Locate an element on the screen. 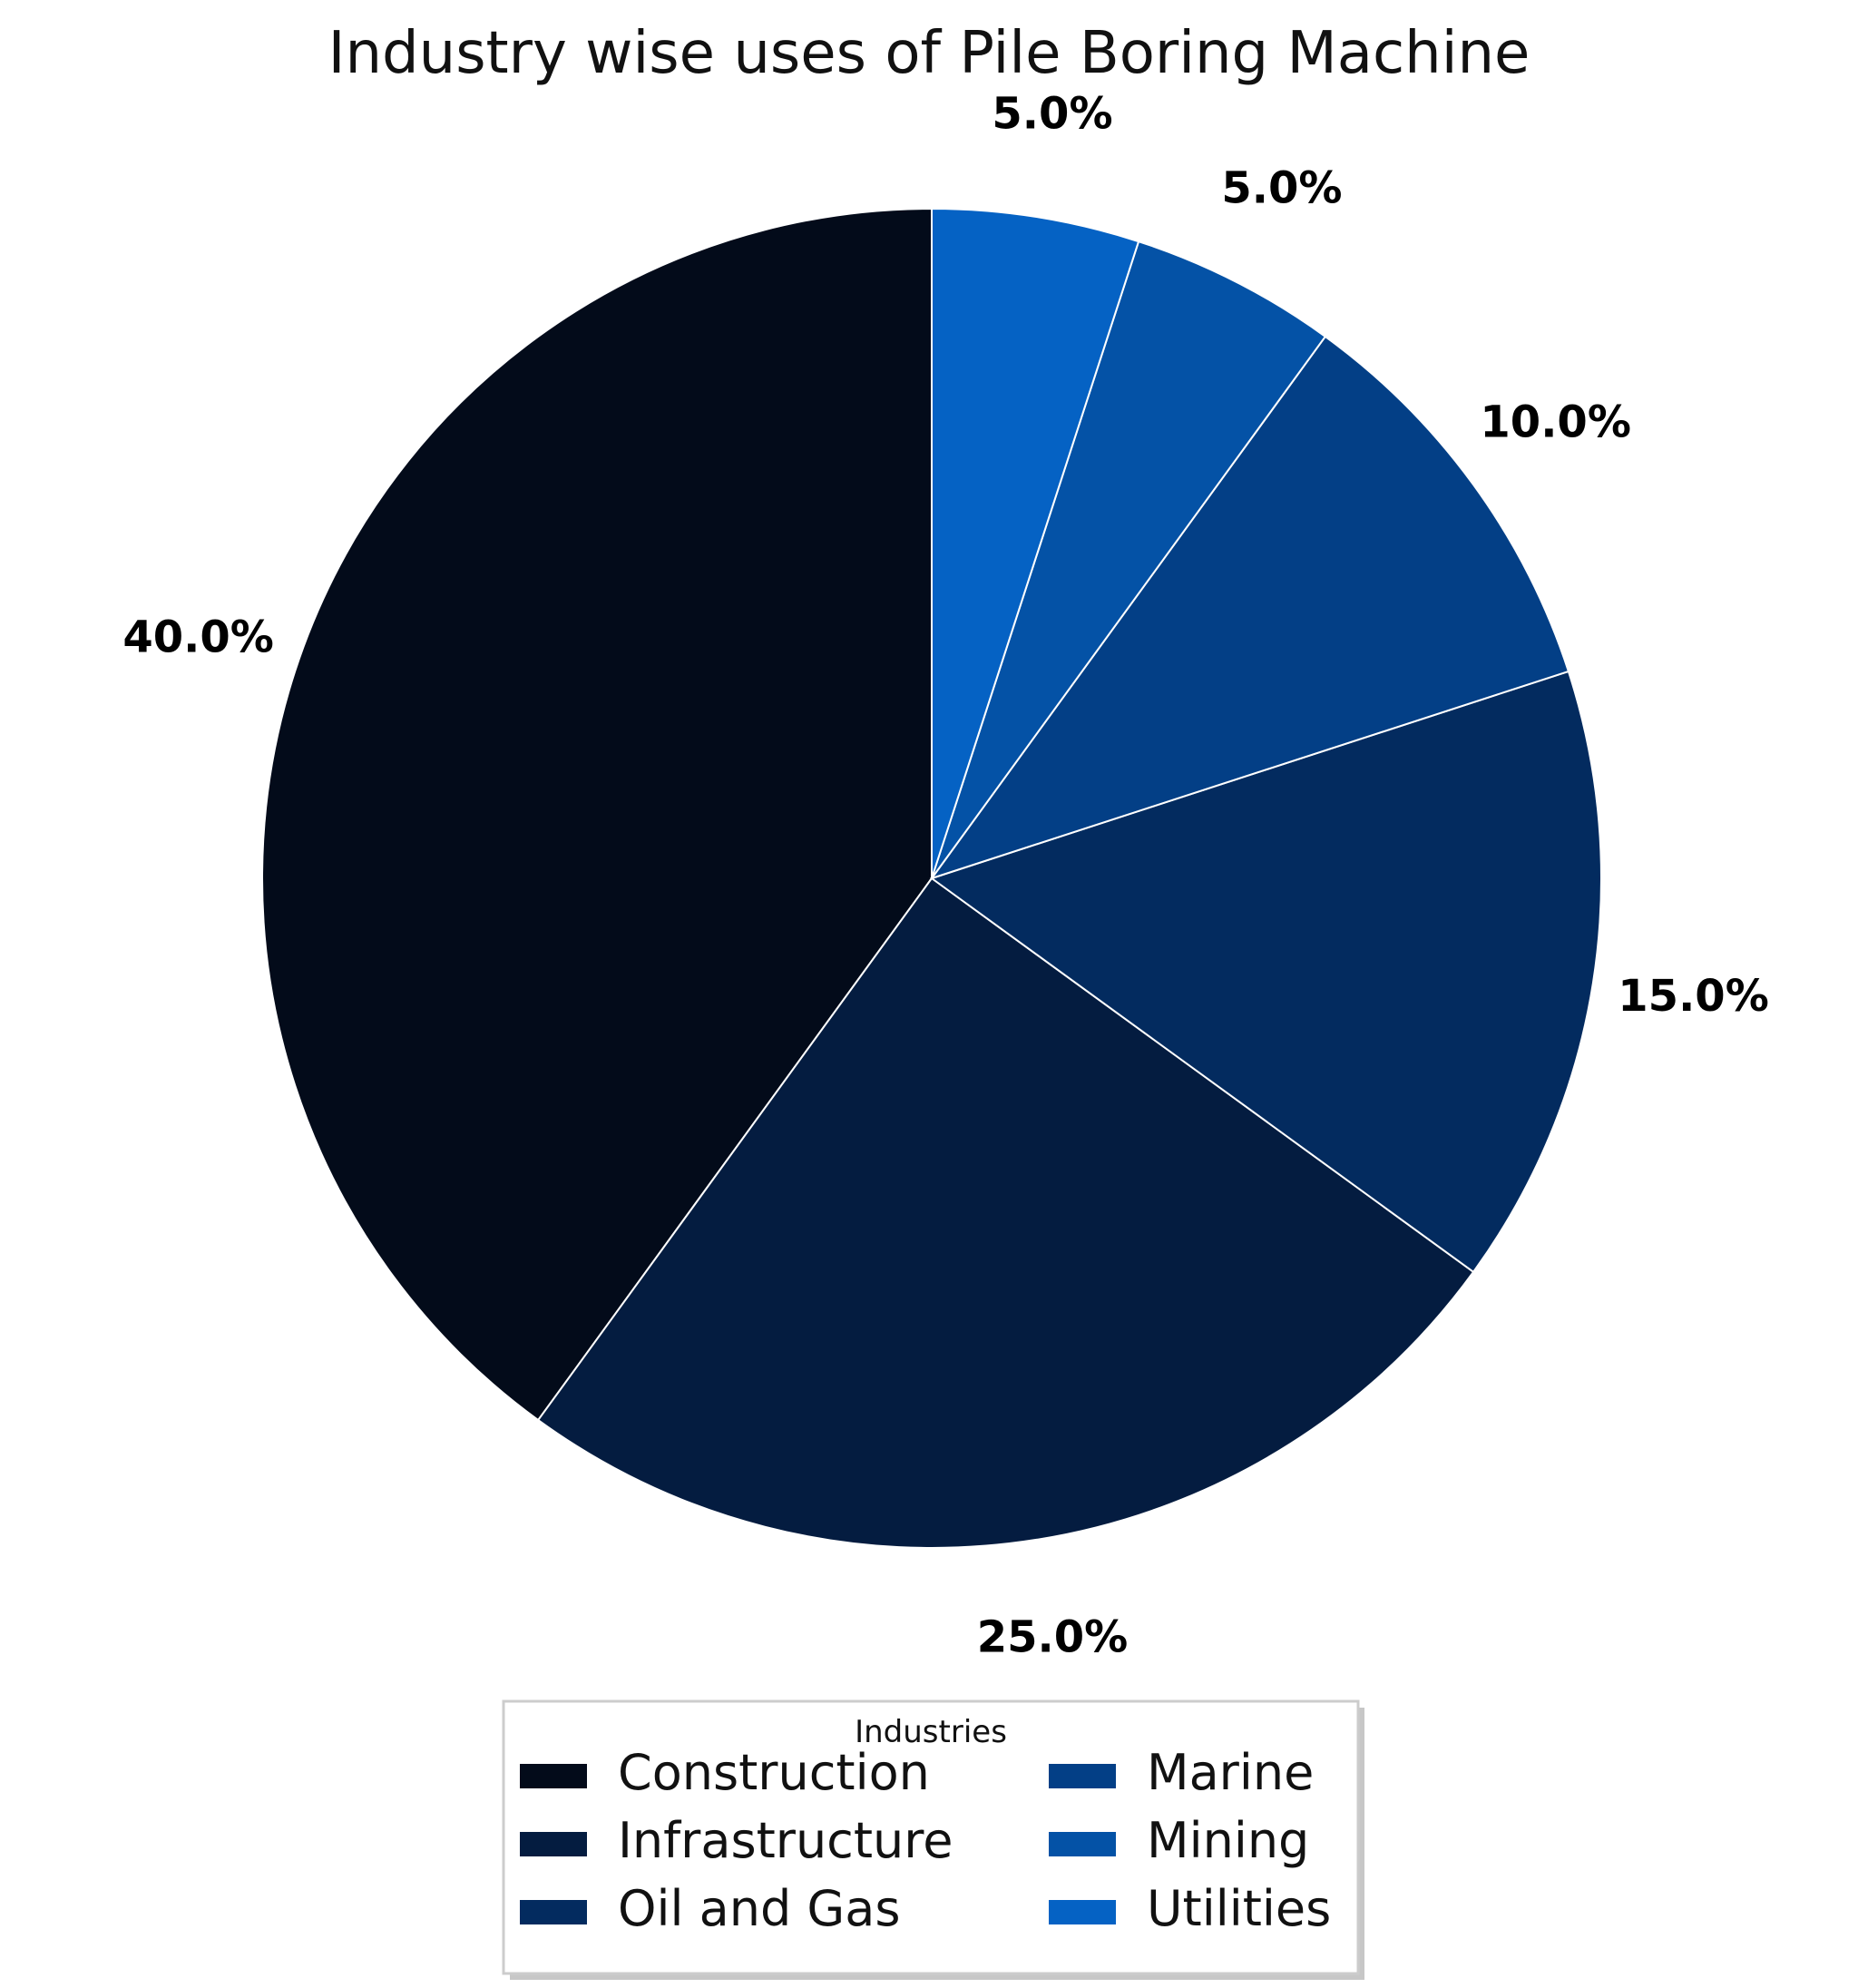  legend-label-marine: Marine is located at coordinates (1230, 1772).